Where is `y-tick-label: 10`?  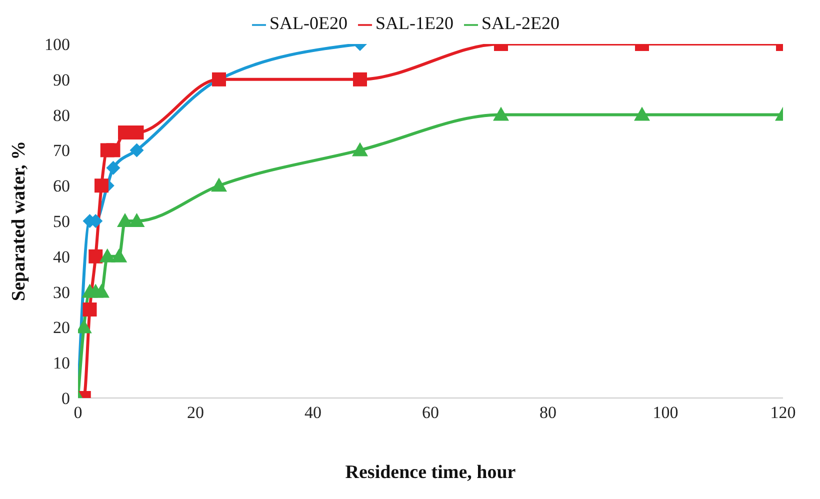 y-tick-label: 10 is located at coordinates (61, 363).